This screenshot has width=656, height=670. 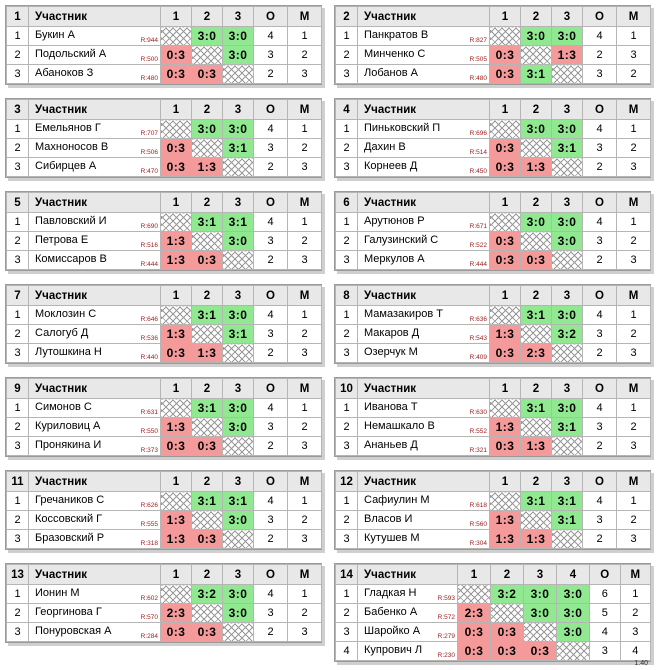 I want to click on player-rating: R:572, so click(x=446, y=617).